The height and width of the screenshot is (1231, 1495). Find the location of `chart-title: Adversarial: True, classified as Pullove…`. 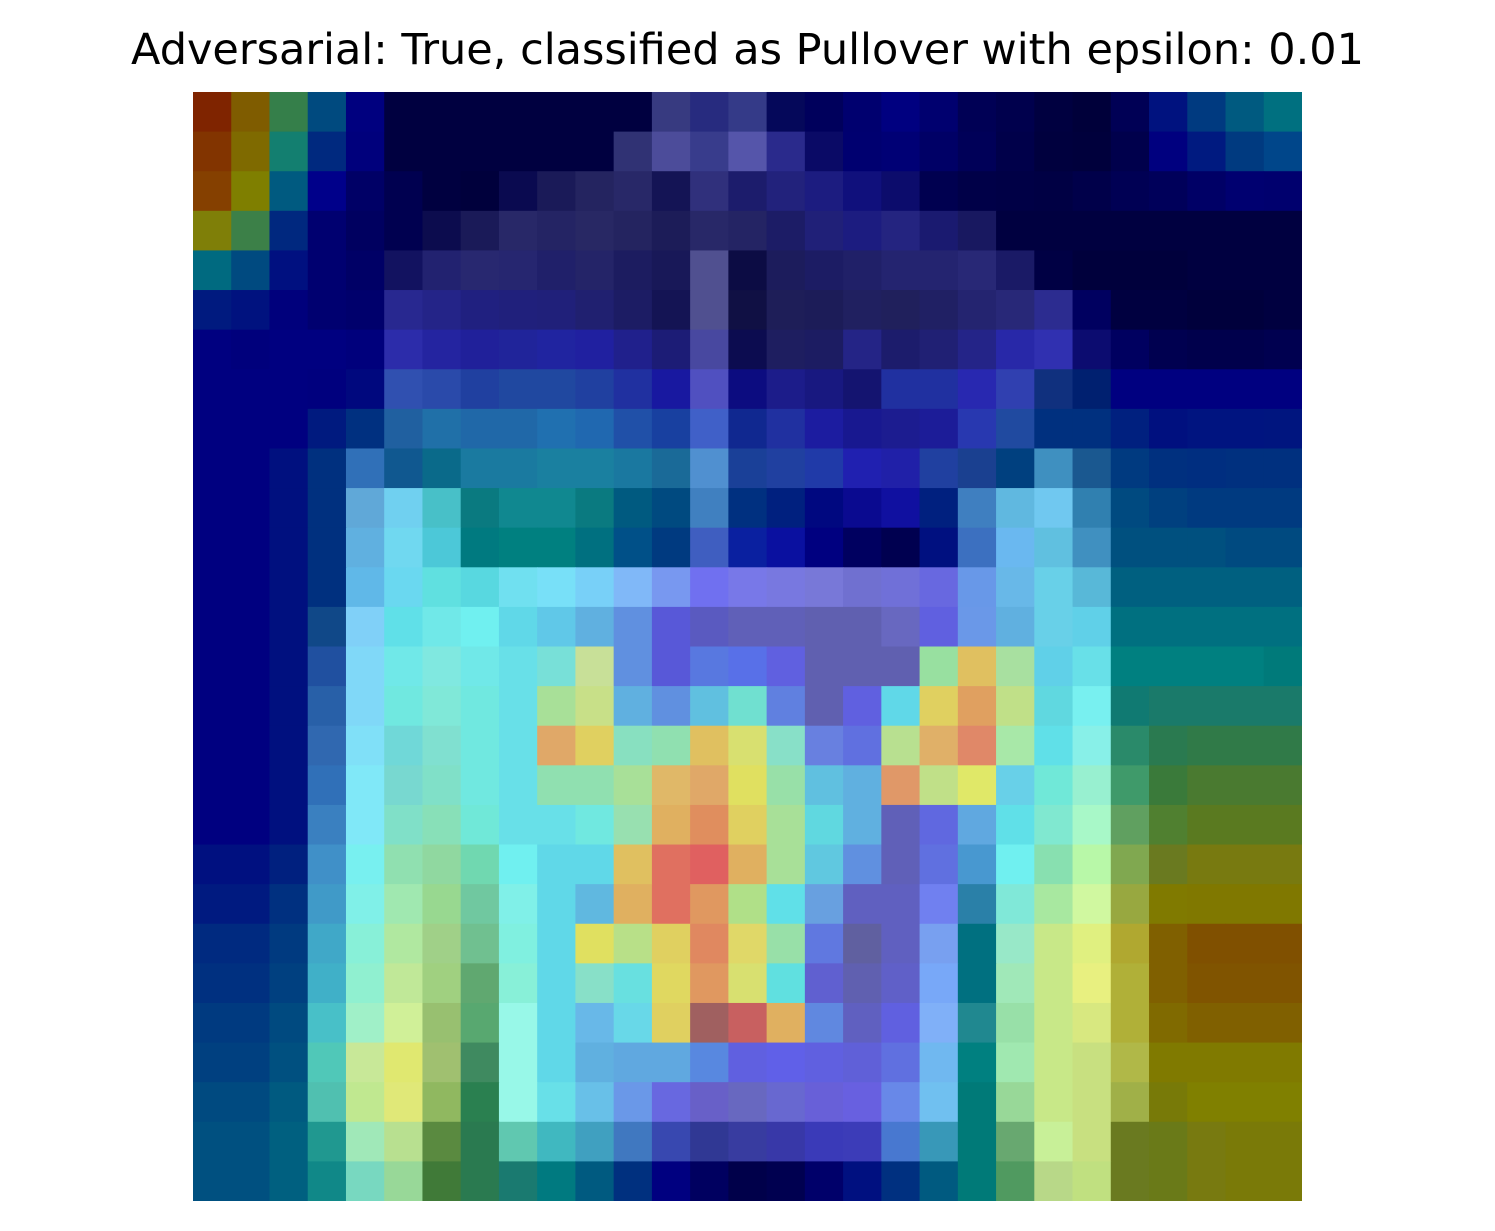

chart-title: Adversarial: True, classified as Pullove… is located at coordinates (747, 50).